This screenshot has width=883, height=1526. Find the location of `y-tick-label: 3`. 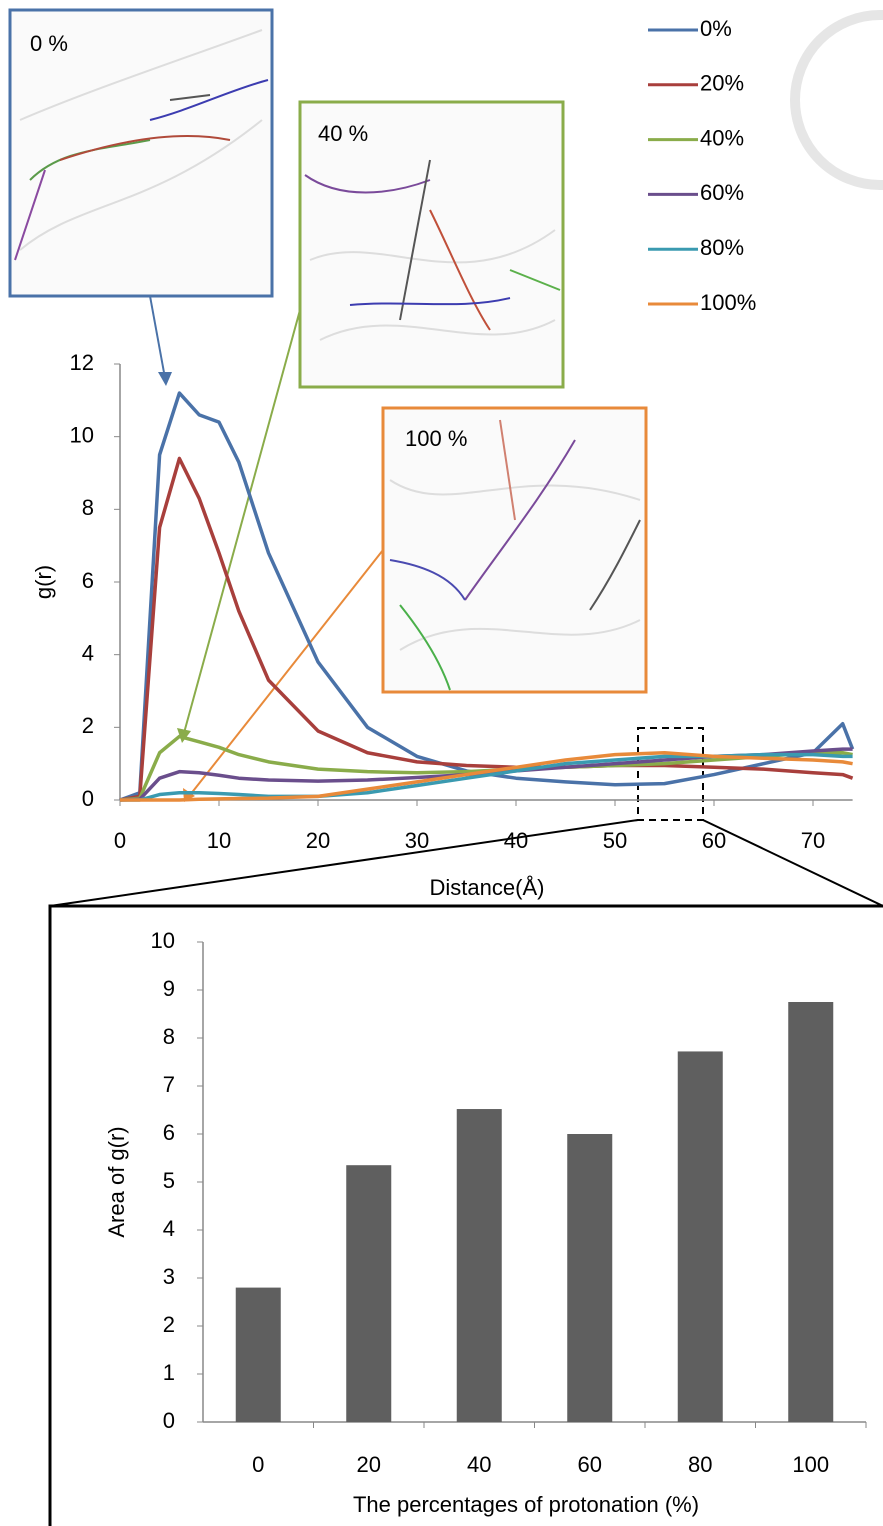

y-tick-label: 3 is located at coordinates (169, 1276).